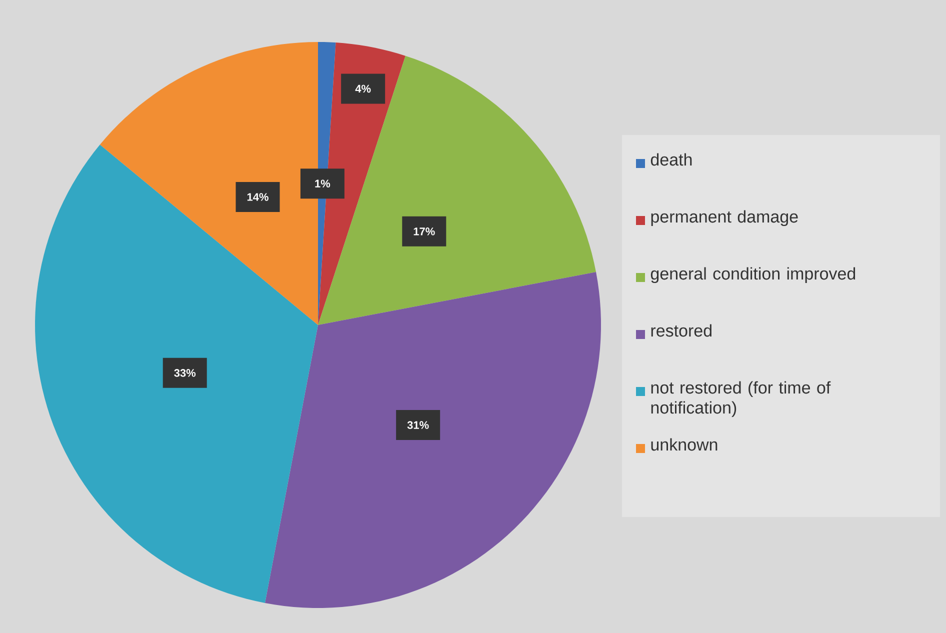 This screenshot has height=633, width=946. I want to click on legend-label: unknown, so click(684, 444).